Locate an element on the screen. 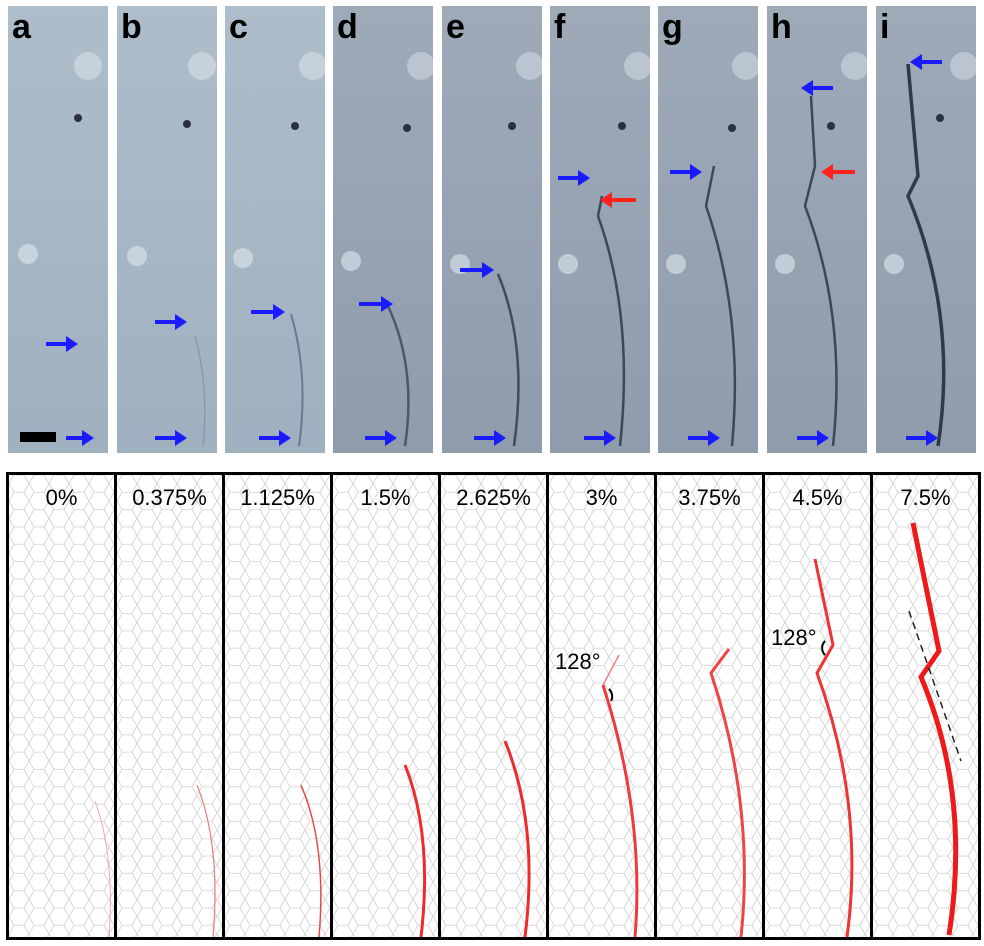 The height and width of the screenshot is (946, 984). panel-label: h is located at coordinates (781, 27).